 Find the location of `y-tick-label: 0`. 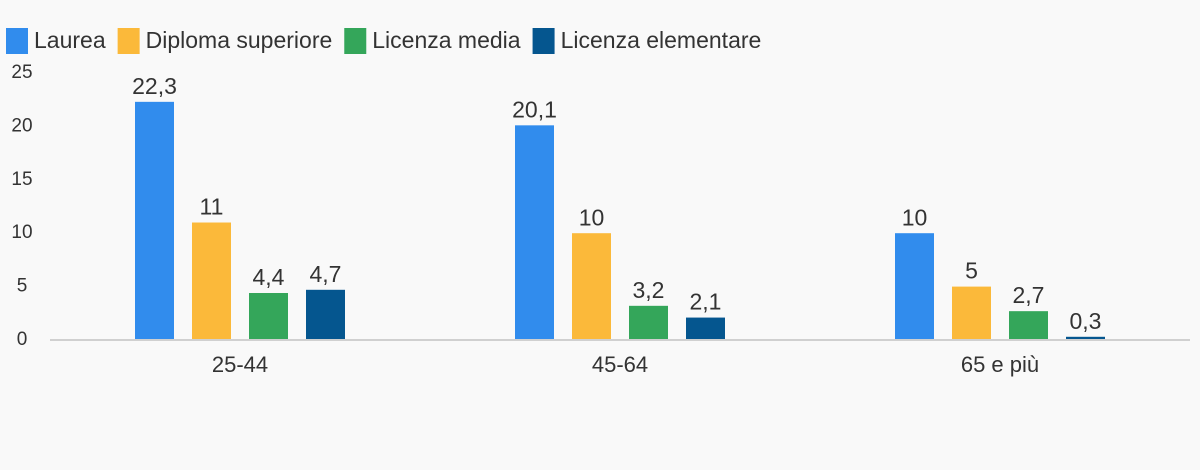

y-tick-label: 0 is located at coordinates (22, 339).